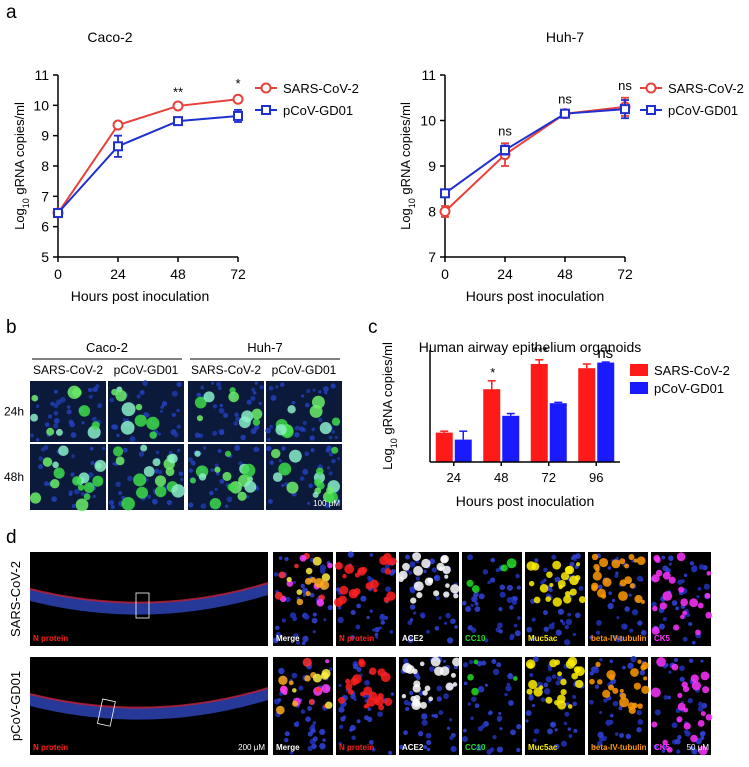 Image resolution: width=749 pixels, height=767 pixels. What do you see at coordinates (326, 503) in the screenshot?
I see `scale-label: 100 μM` at bounding box center [326, 503].